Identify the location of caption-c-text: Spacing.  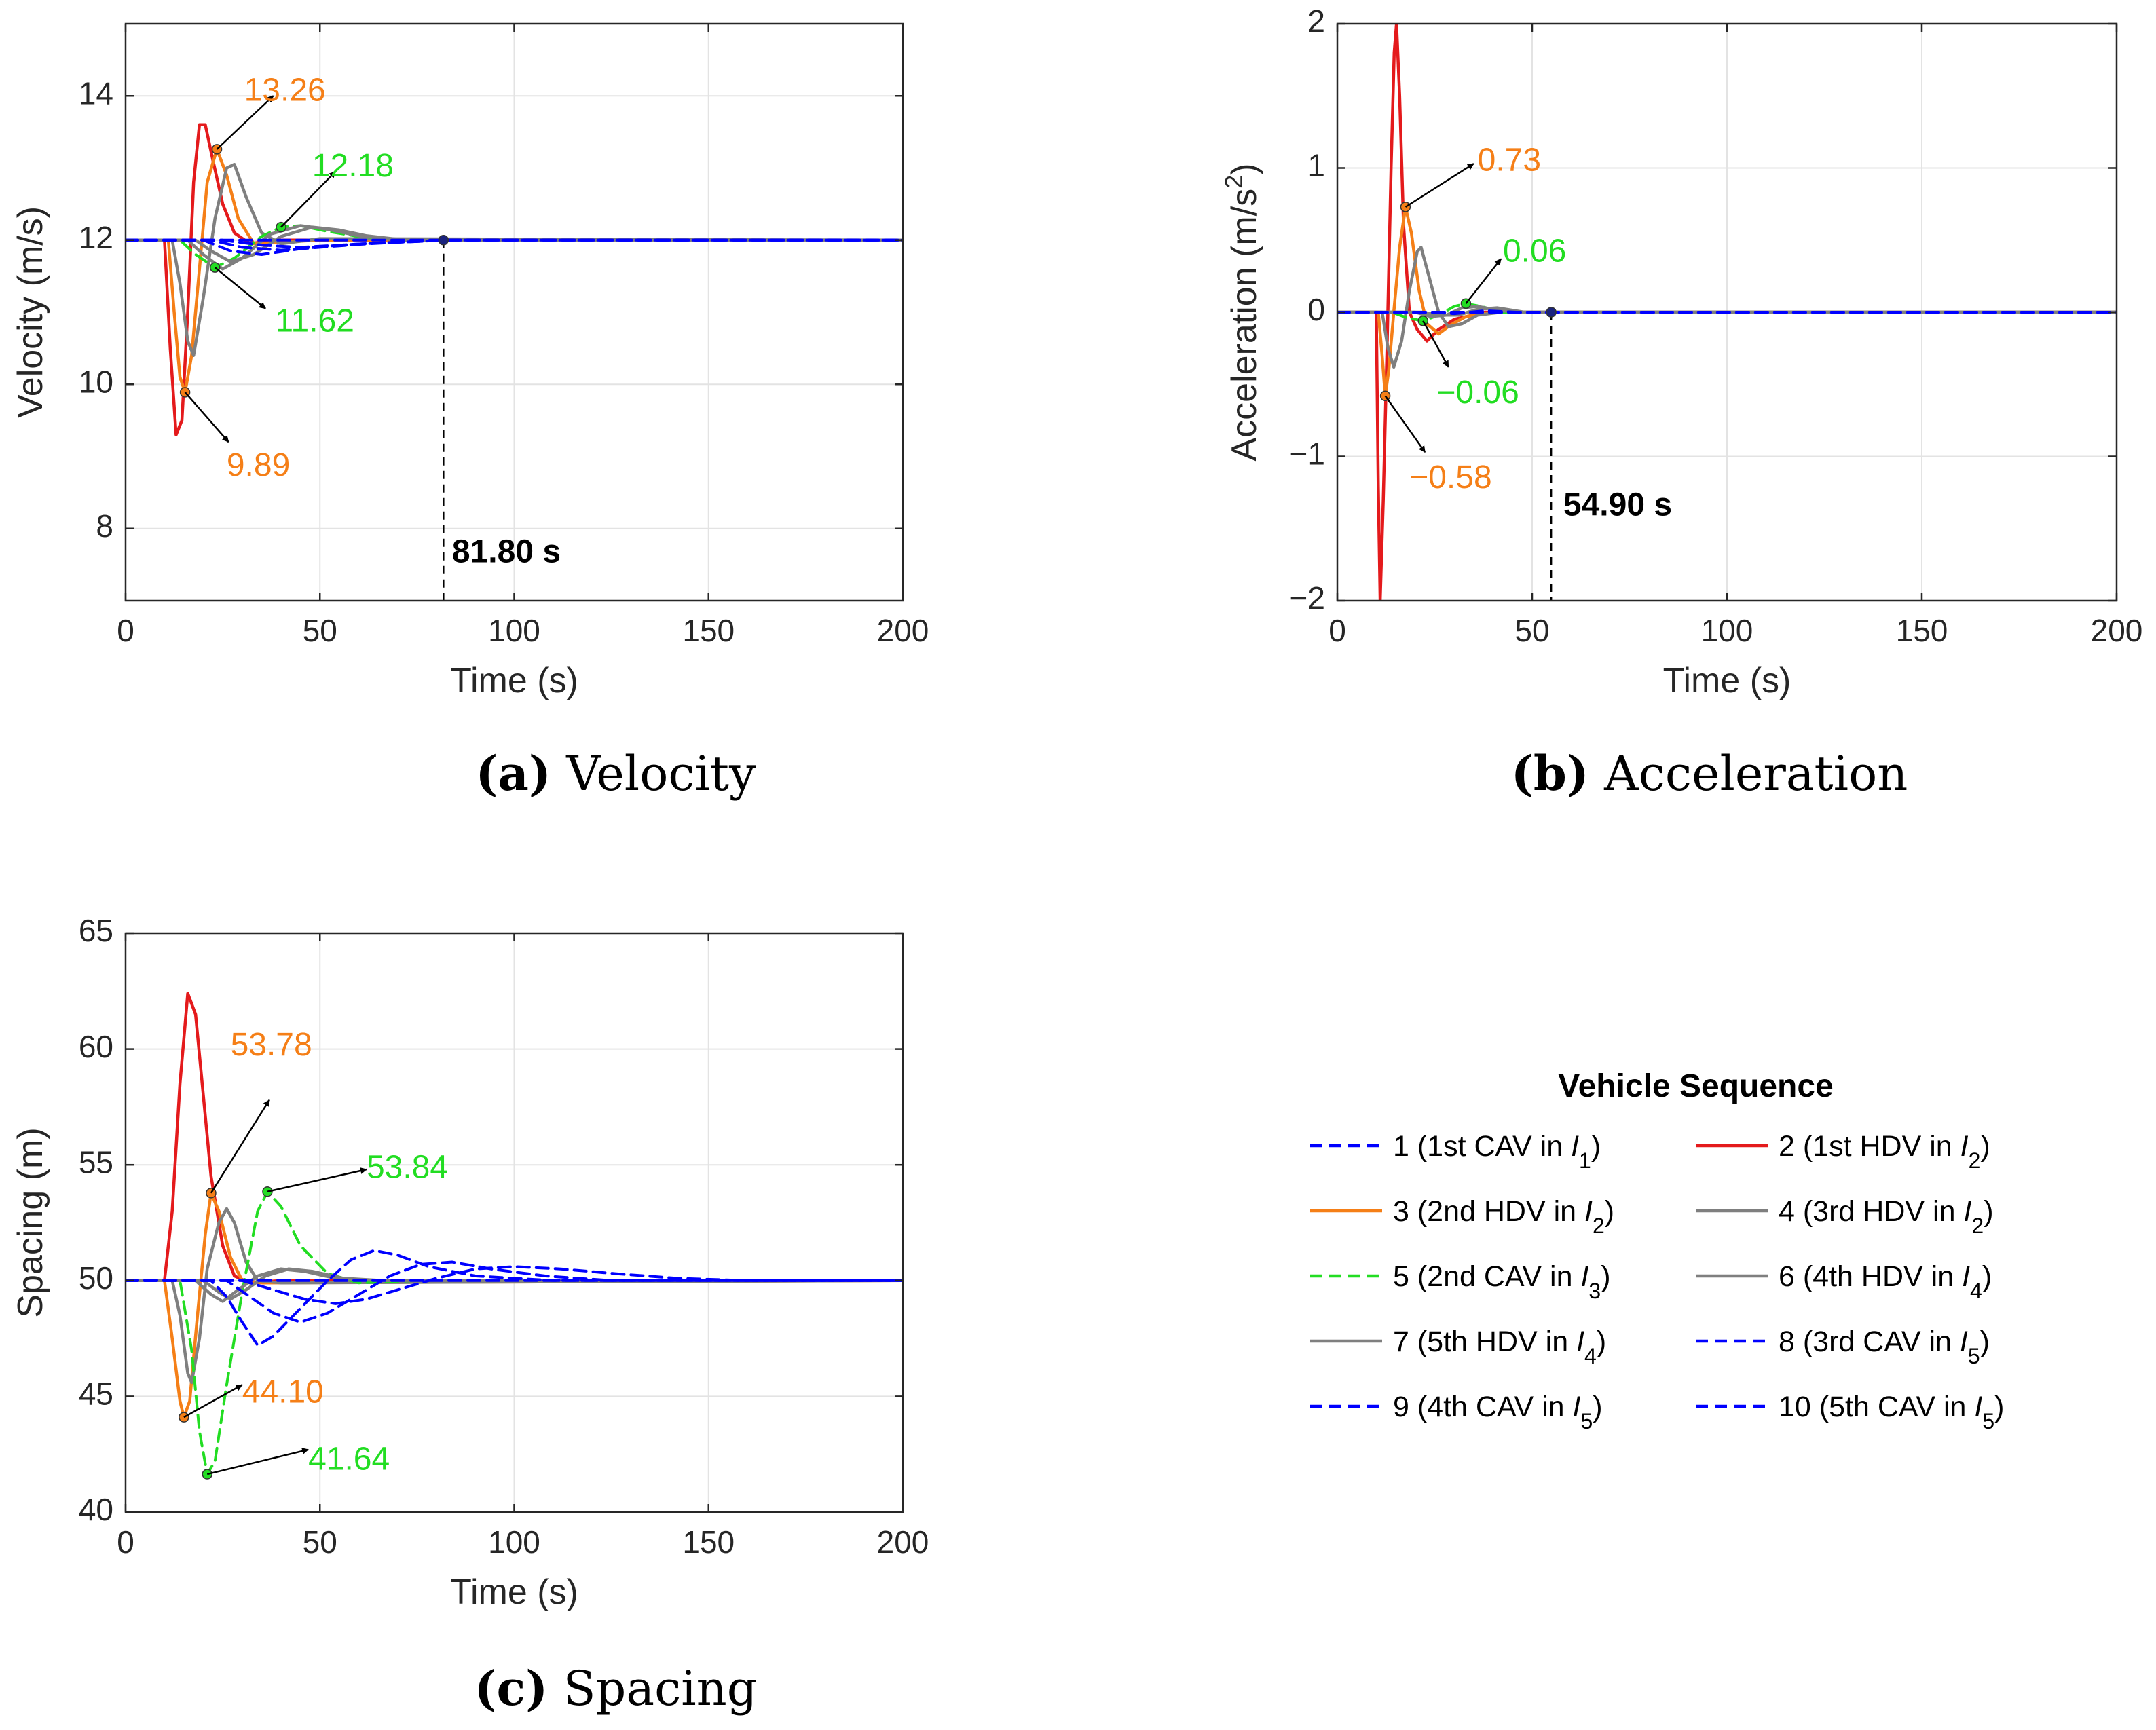
(660, 1689).